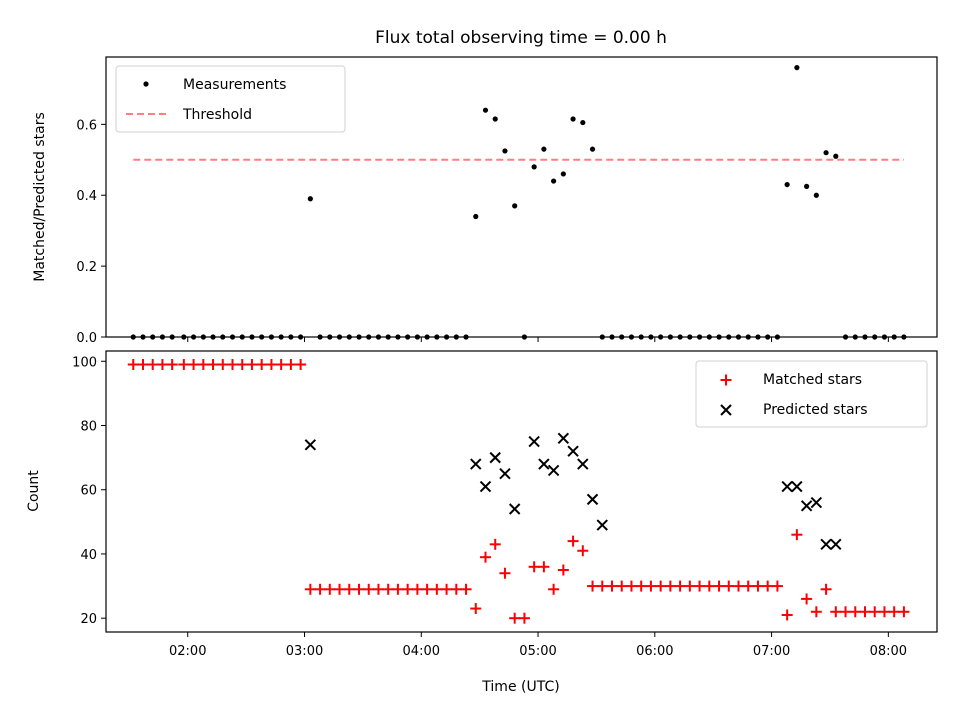  Describe the element at coordinates (538, 339) in the screenshot. I see `top-x-ticks` at that location.